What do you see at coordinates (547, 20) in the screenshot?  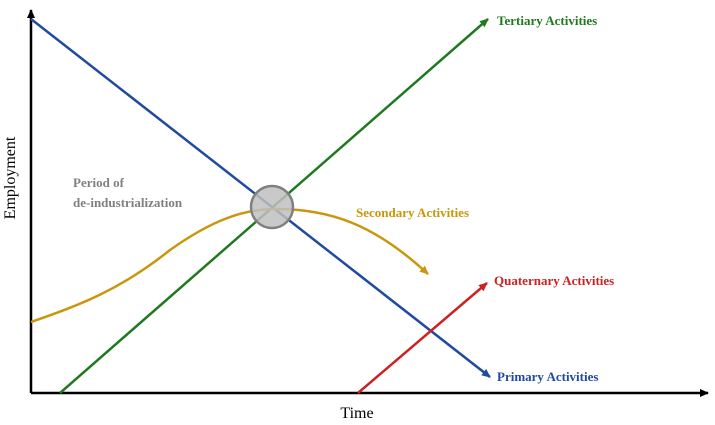 I see `tertiary-activities-label: Tertiary Activities` at bounding box center [547, 20].